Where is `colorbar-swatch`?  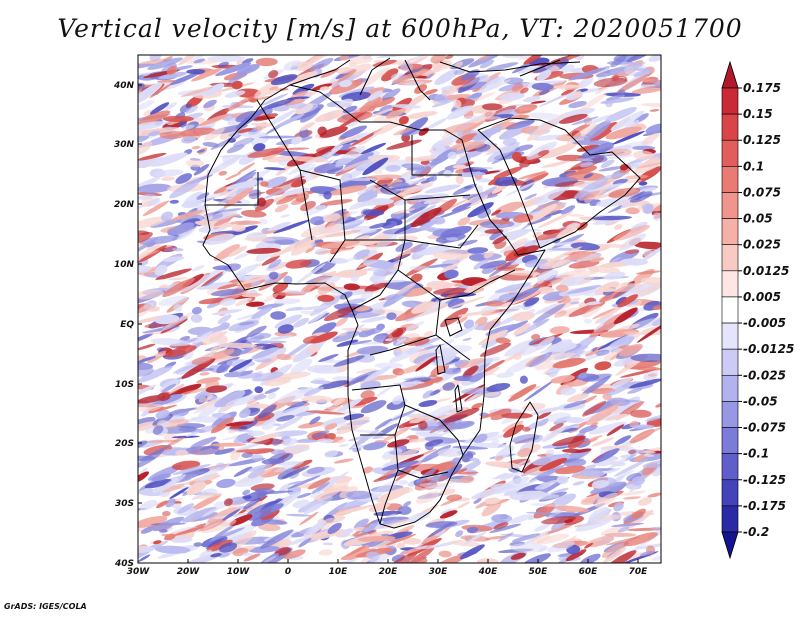
colorbar-swatch is located at coordinates (730, 362).